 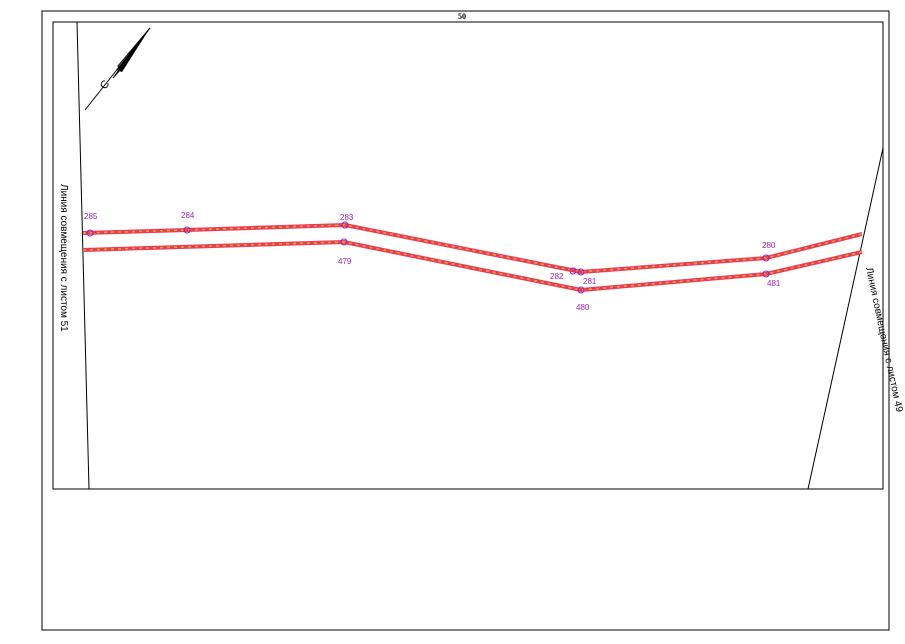 I want to click on north-label: С, so click(x=105, y=85).